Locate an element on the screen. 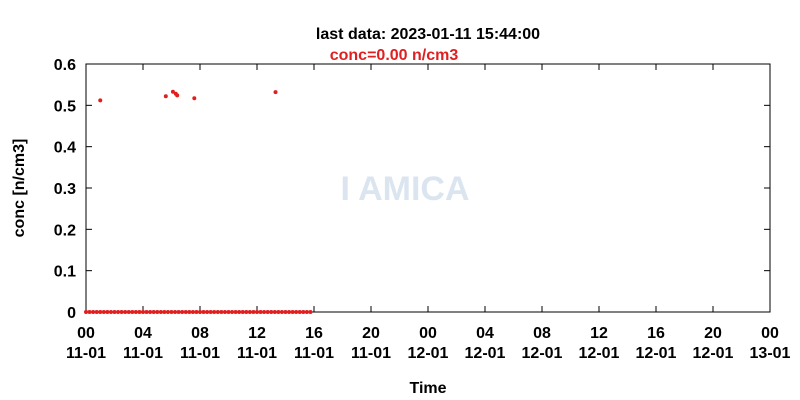 The height and width of the screenshot is (400, 800). x-tick-label: 08 12-01 is located at coordinates (542, 343).